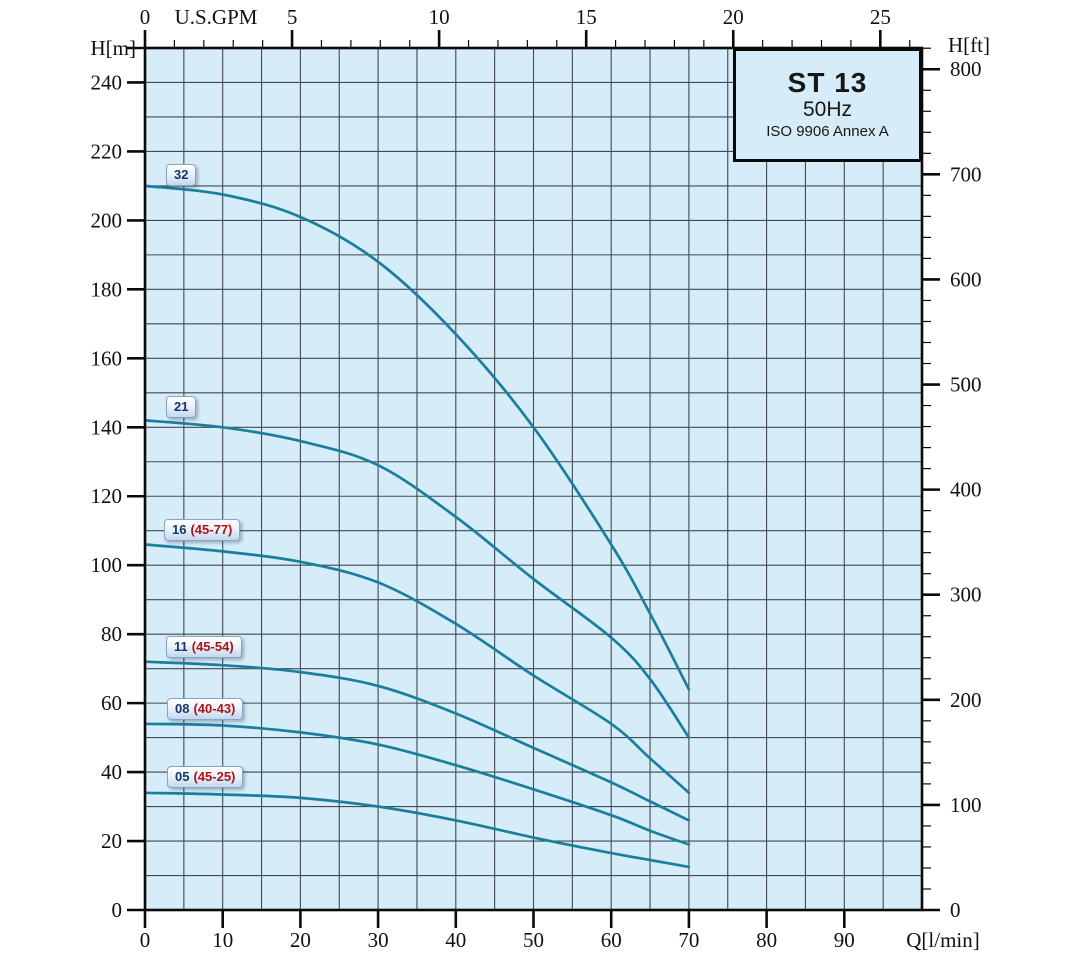  What do you see at coordinates (107, 220) in the screenshot?
I see `tick-label-left: 200` at bounding box center [107, 220].